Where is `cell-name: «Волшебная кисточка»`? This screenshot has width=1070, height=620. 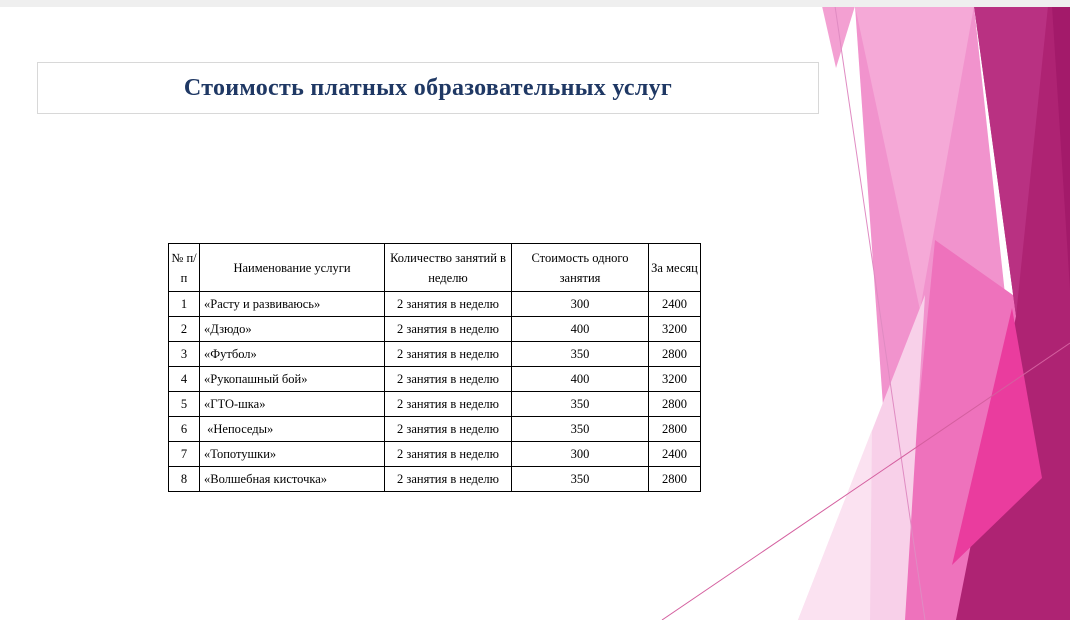 cell-name: «Волшебная кисточка» is located at coordinates (292, 479).